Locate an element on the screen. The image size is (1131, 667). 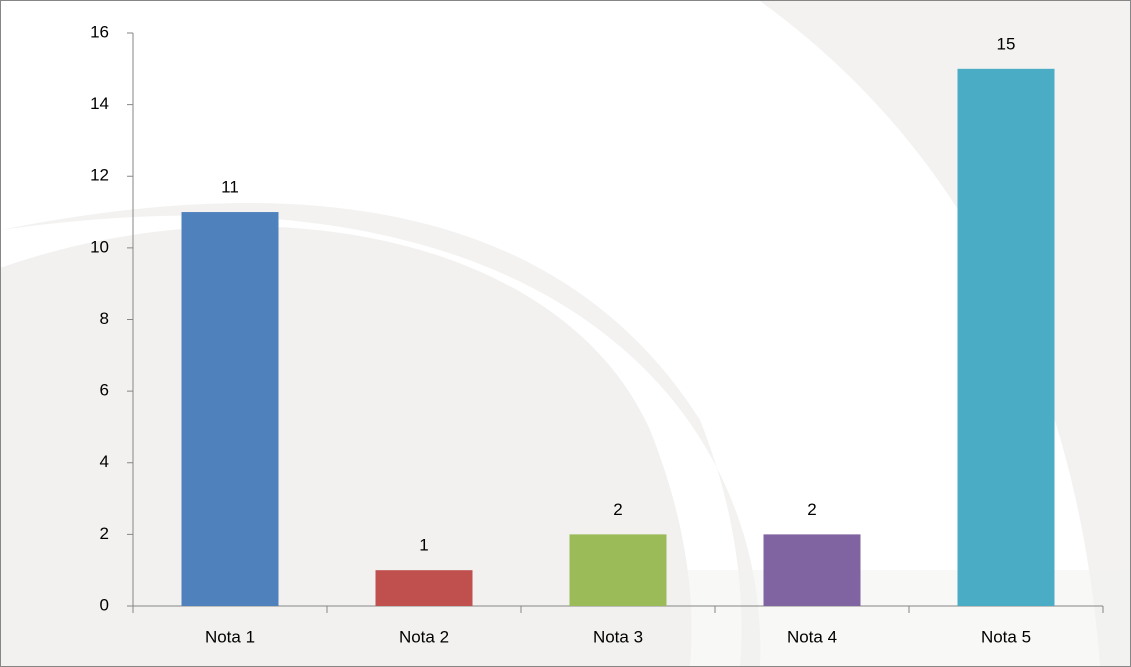
data-label: 15 is located at coordinates (1006, 43).